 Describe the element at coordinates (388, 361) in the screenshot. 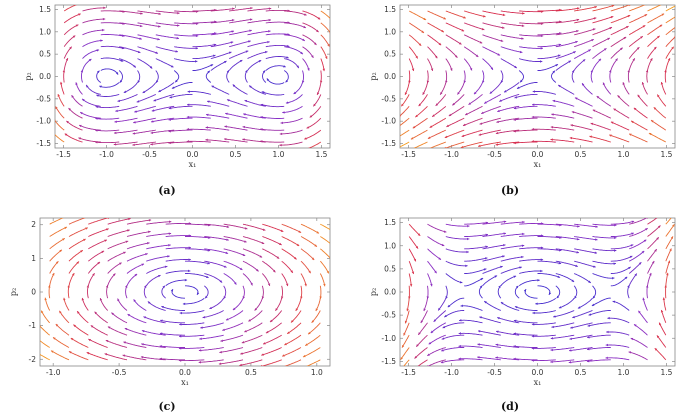

I see `y-tick-label: -1.5` at that location.